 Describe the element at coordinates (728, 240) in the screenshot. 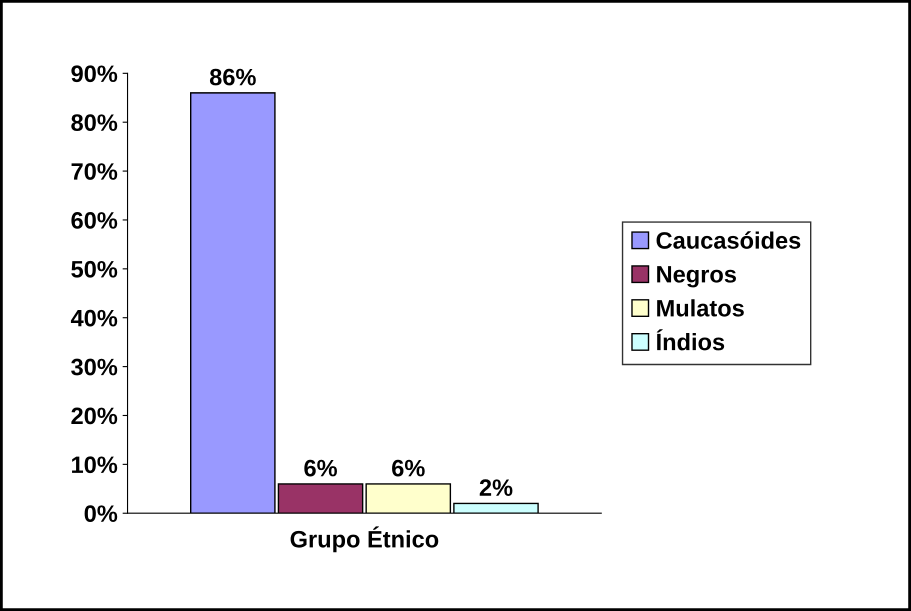

I see `legend-label: Caucasóides` at that location.